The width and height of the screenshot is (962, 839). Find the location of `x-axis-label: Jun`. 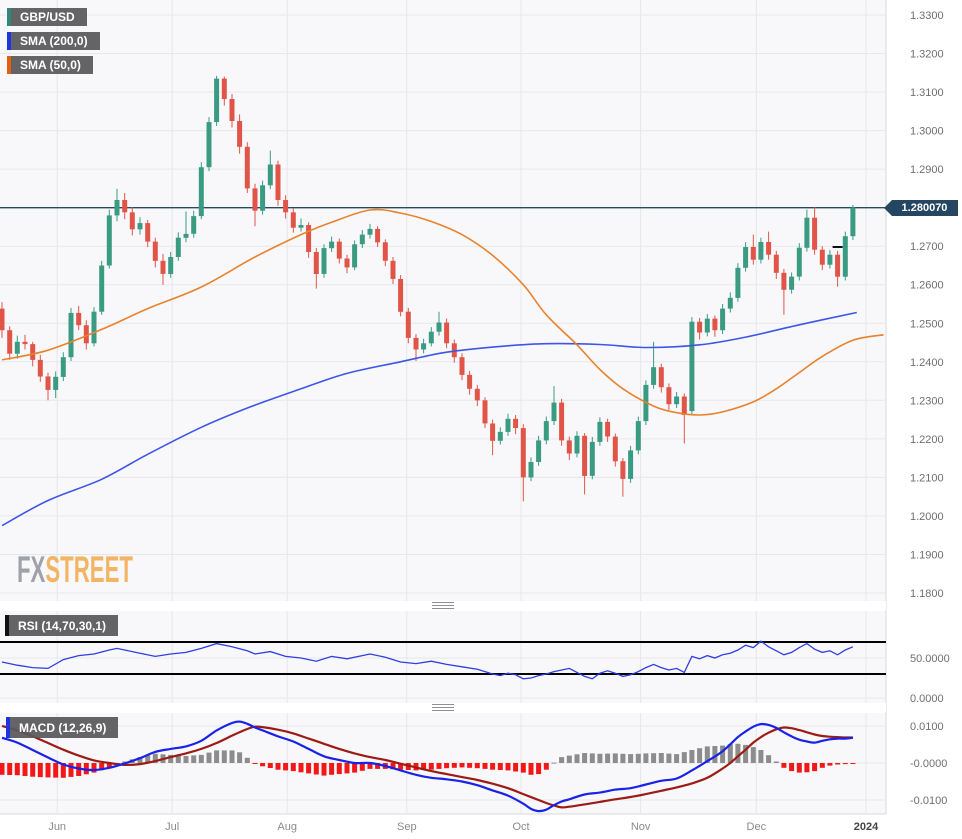

x-axis-label: Jun is located at coordinates (57, 827).